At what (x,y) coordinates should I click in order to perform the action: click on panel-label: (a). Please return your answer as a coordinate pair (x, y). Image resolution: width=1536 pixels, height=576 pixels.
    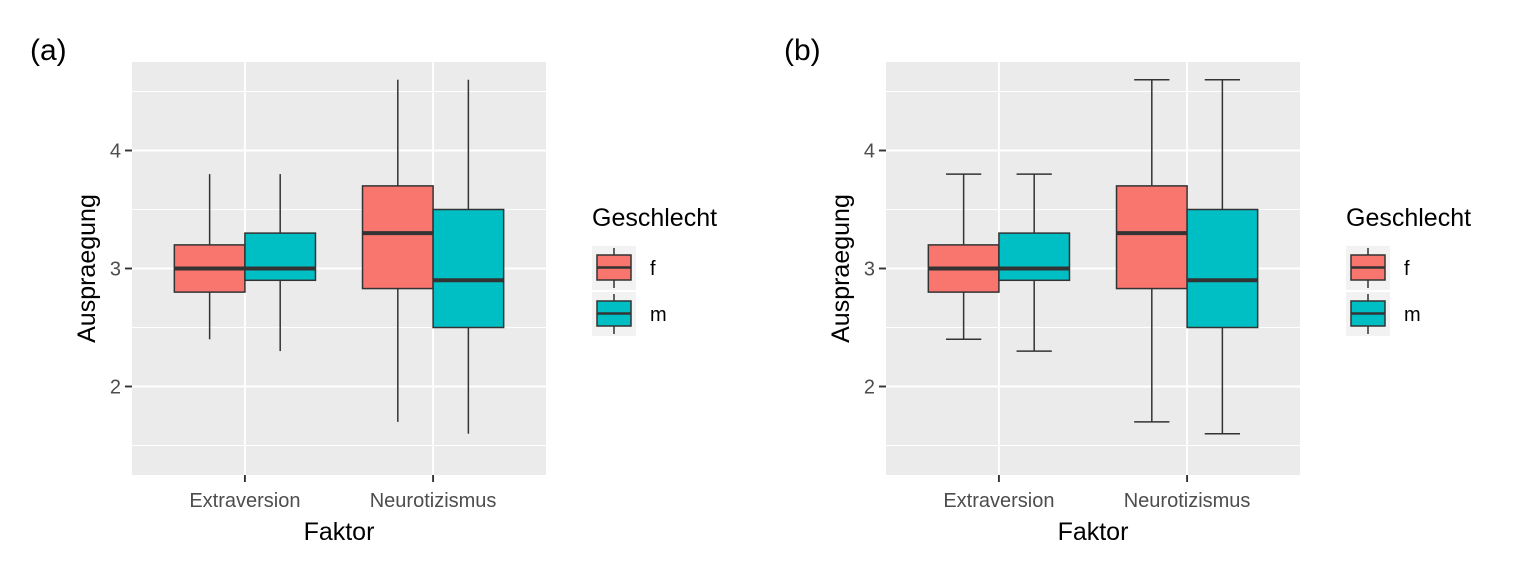
    Looking at the image, I should click on (48, 50).